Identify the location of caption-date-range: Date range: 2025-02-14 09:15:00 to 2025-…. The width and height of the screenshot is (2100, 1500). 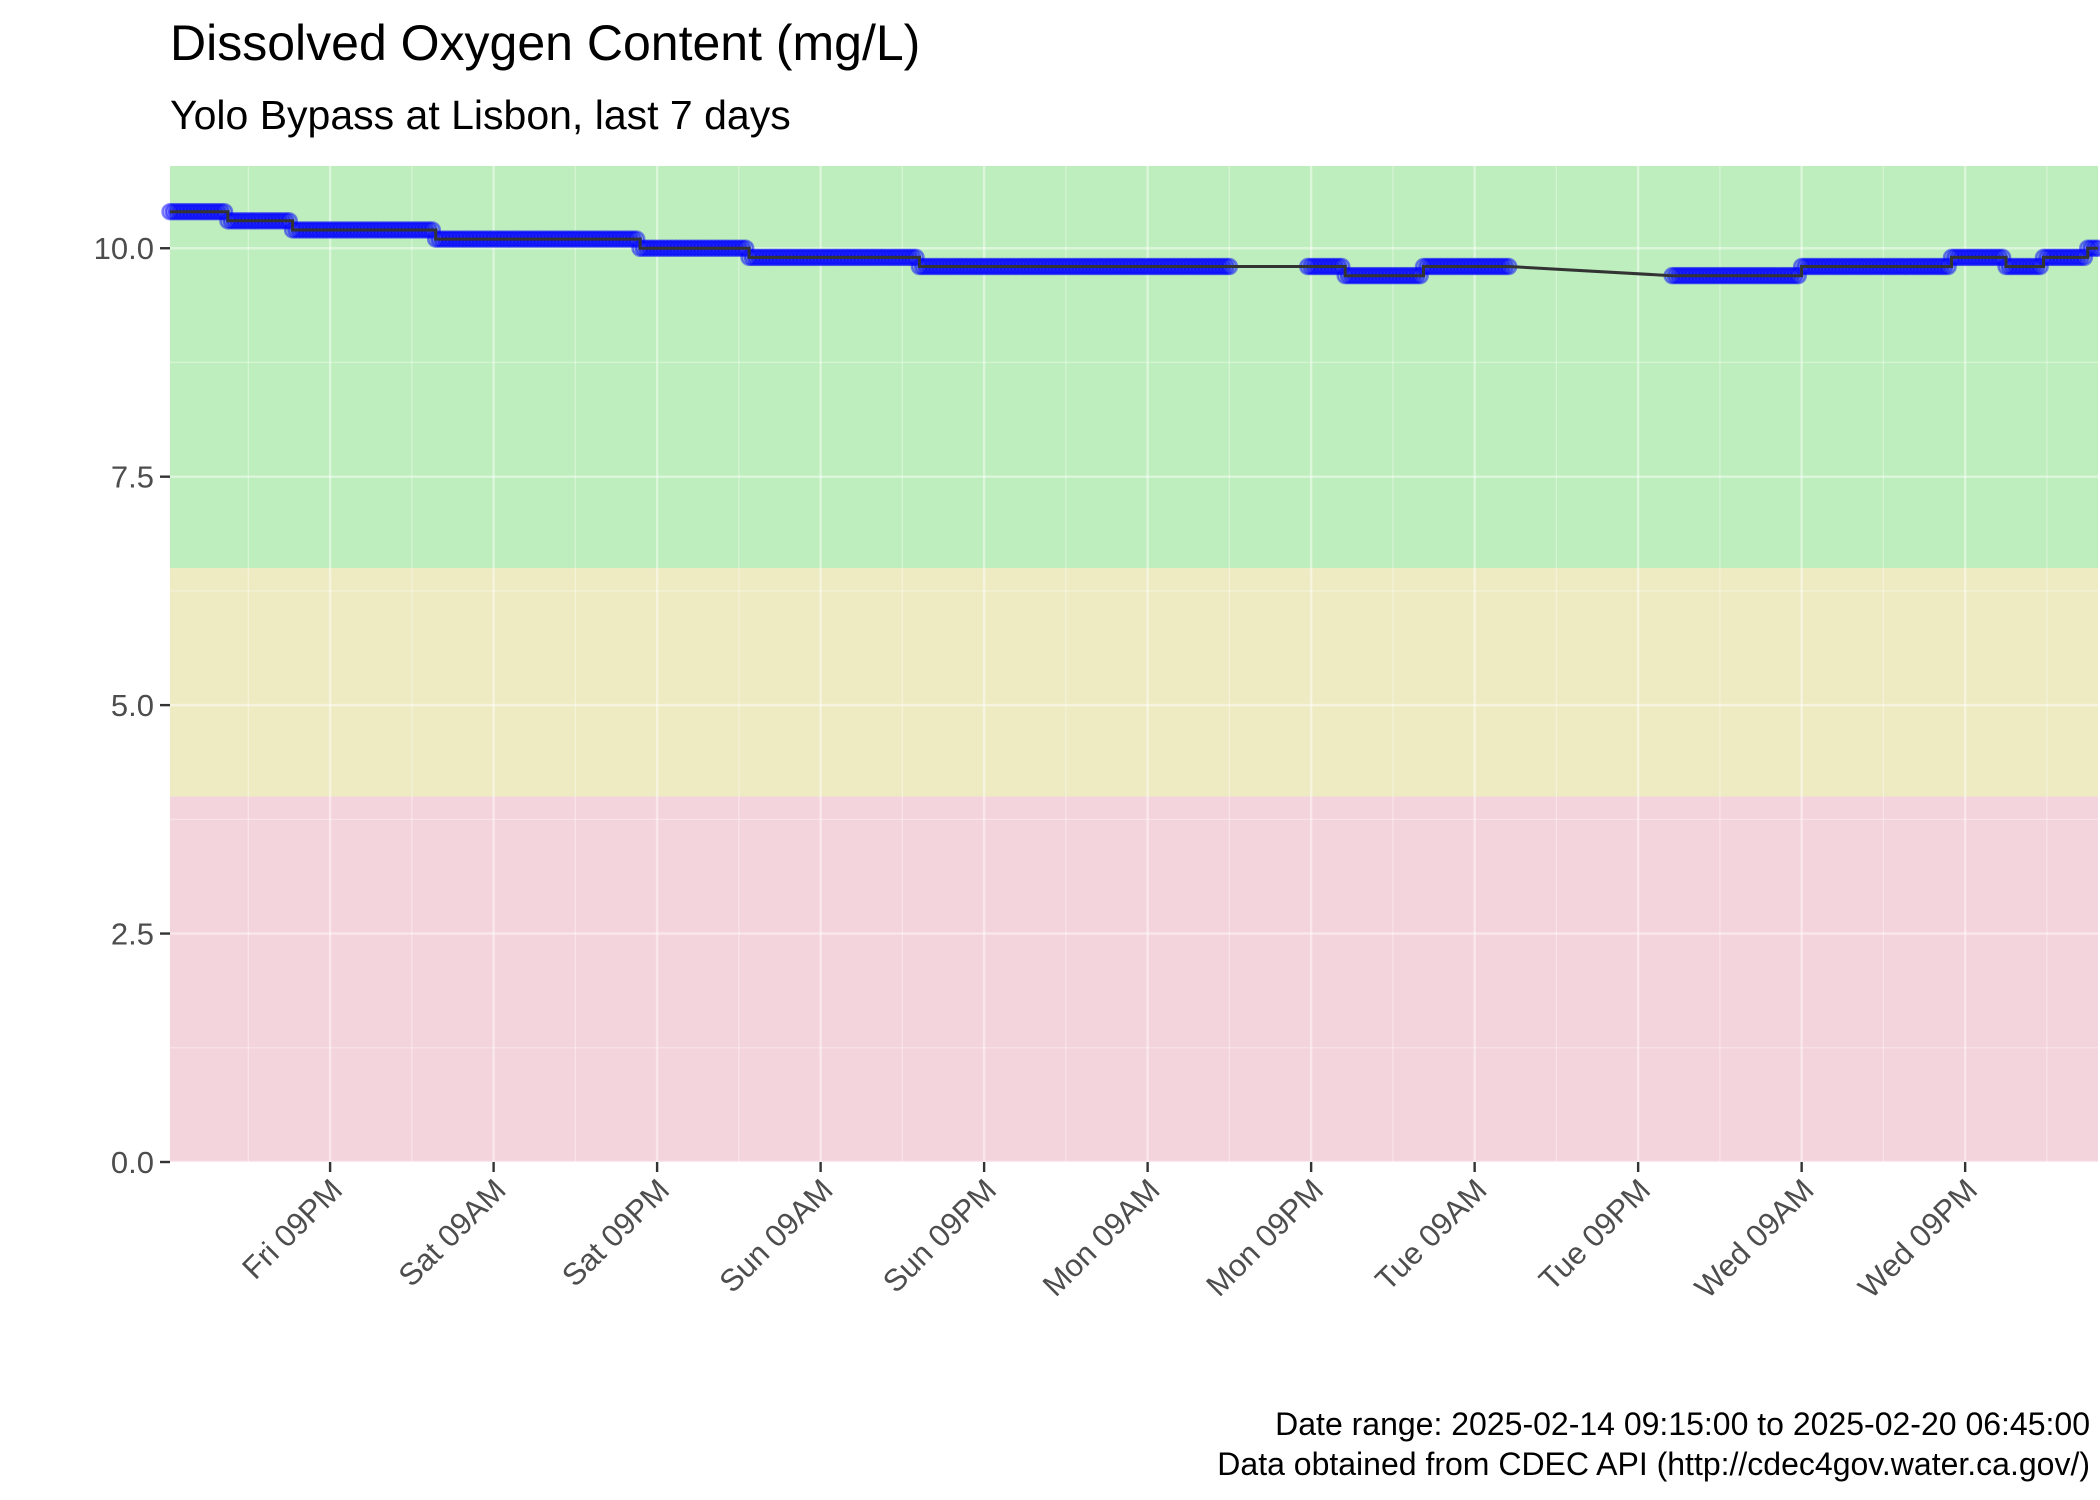
(1682, 1424).